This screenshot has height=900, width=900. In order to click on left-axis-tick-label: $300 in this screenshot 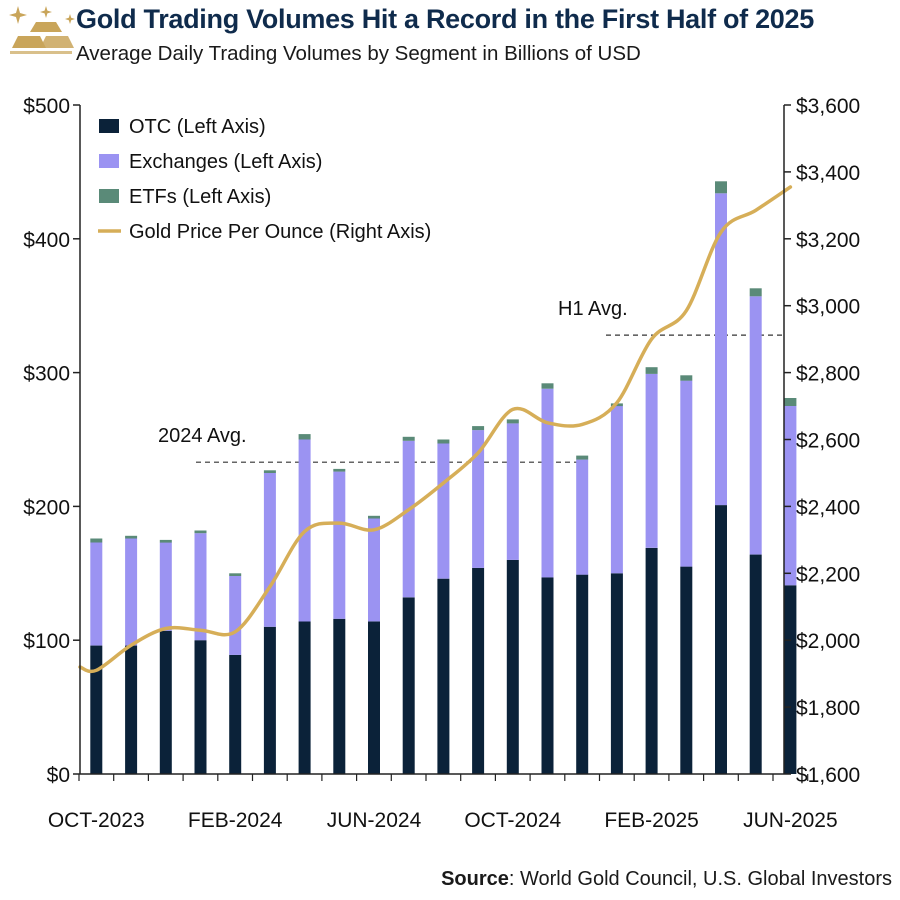, I will do `click(46, 374)`.